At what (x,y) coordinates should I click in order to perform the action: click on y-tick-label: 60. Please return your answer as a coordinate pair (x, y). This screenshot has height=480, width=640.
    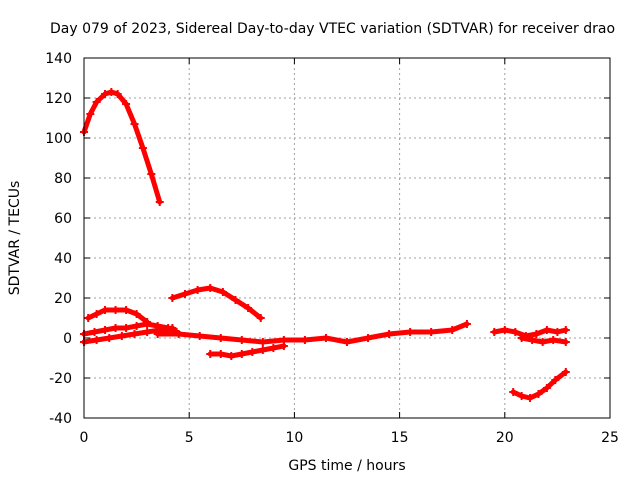
    Looking at the image, I should click on (63, 219).